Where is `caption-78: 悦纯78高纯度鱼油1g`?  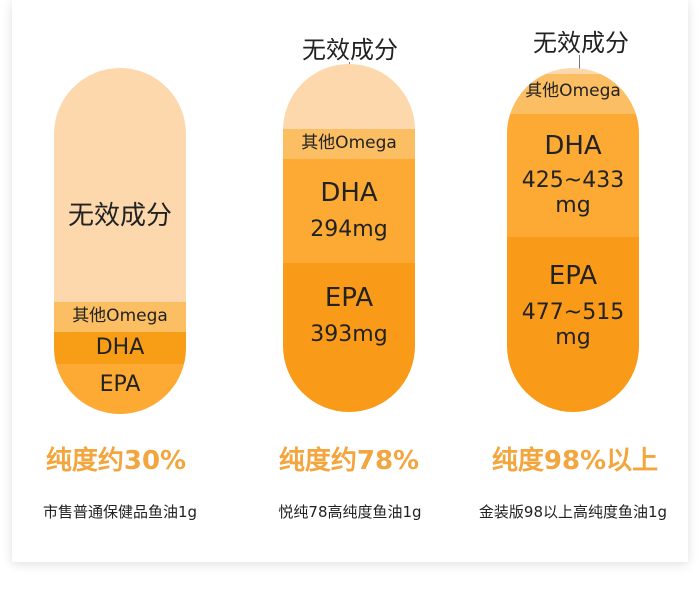 caption-78: 悦纯78高纯度鱼油1g is located at coordinates (350, 512).